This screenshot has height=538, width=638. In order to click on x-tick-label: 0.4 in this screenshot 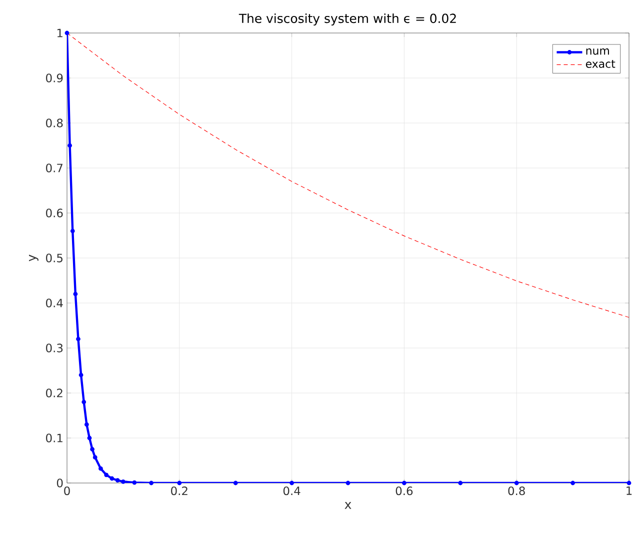, I will do `click(291, 491)`.